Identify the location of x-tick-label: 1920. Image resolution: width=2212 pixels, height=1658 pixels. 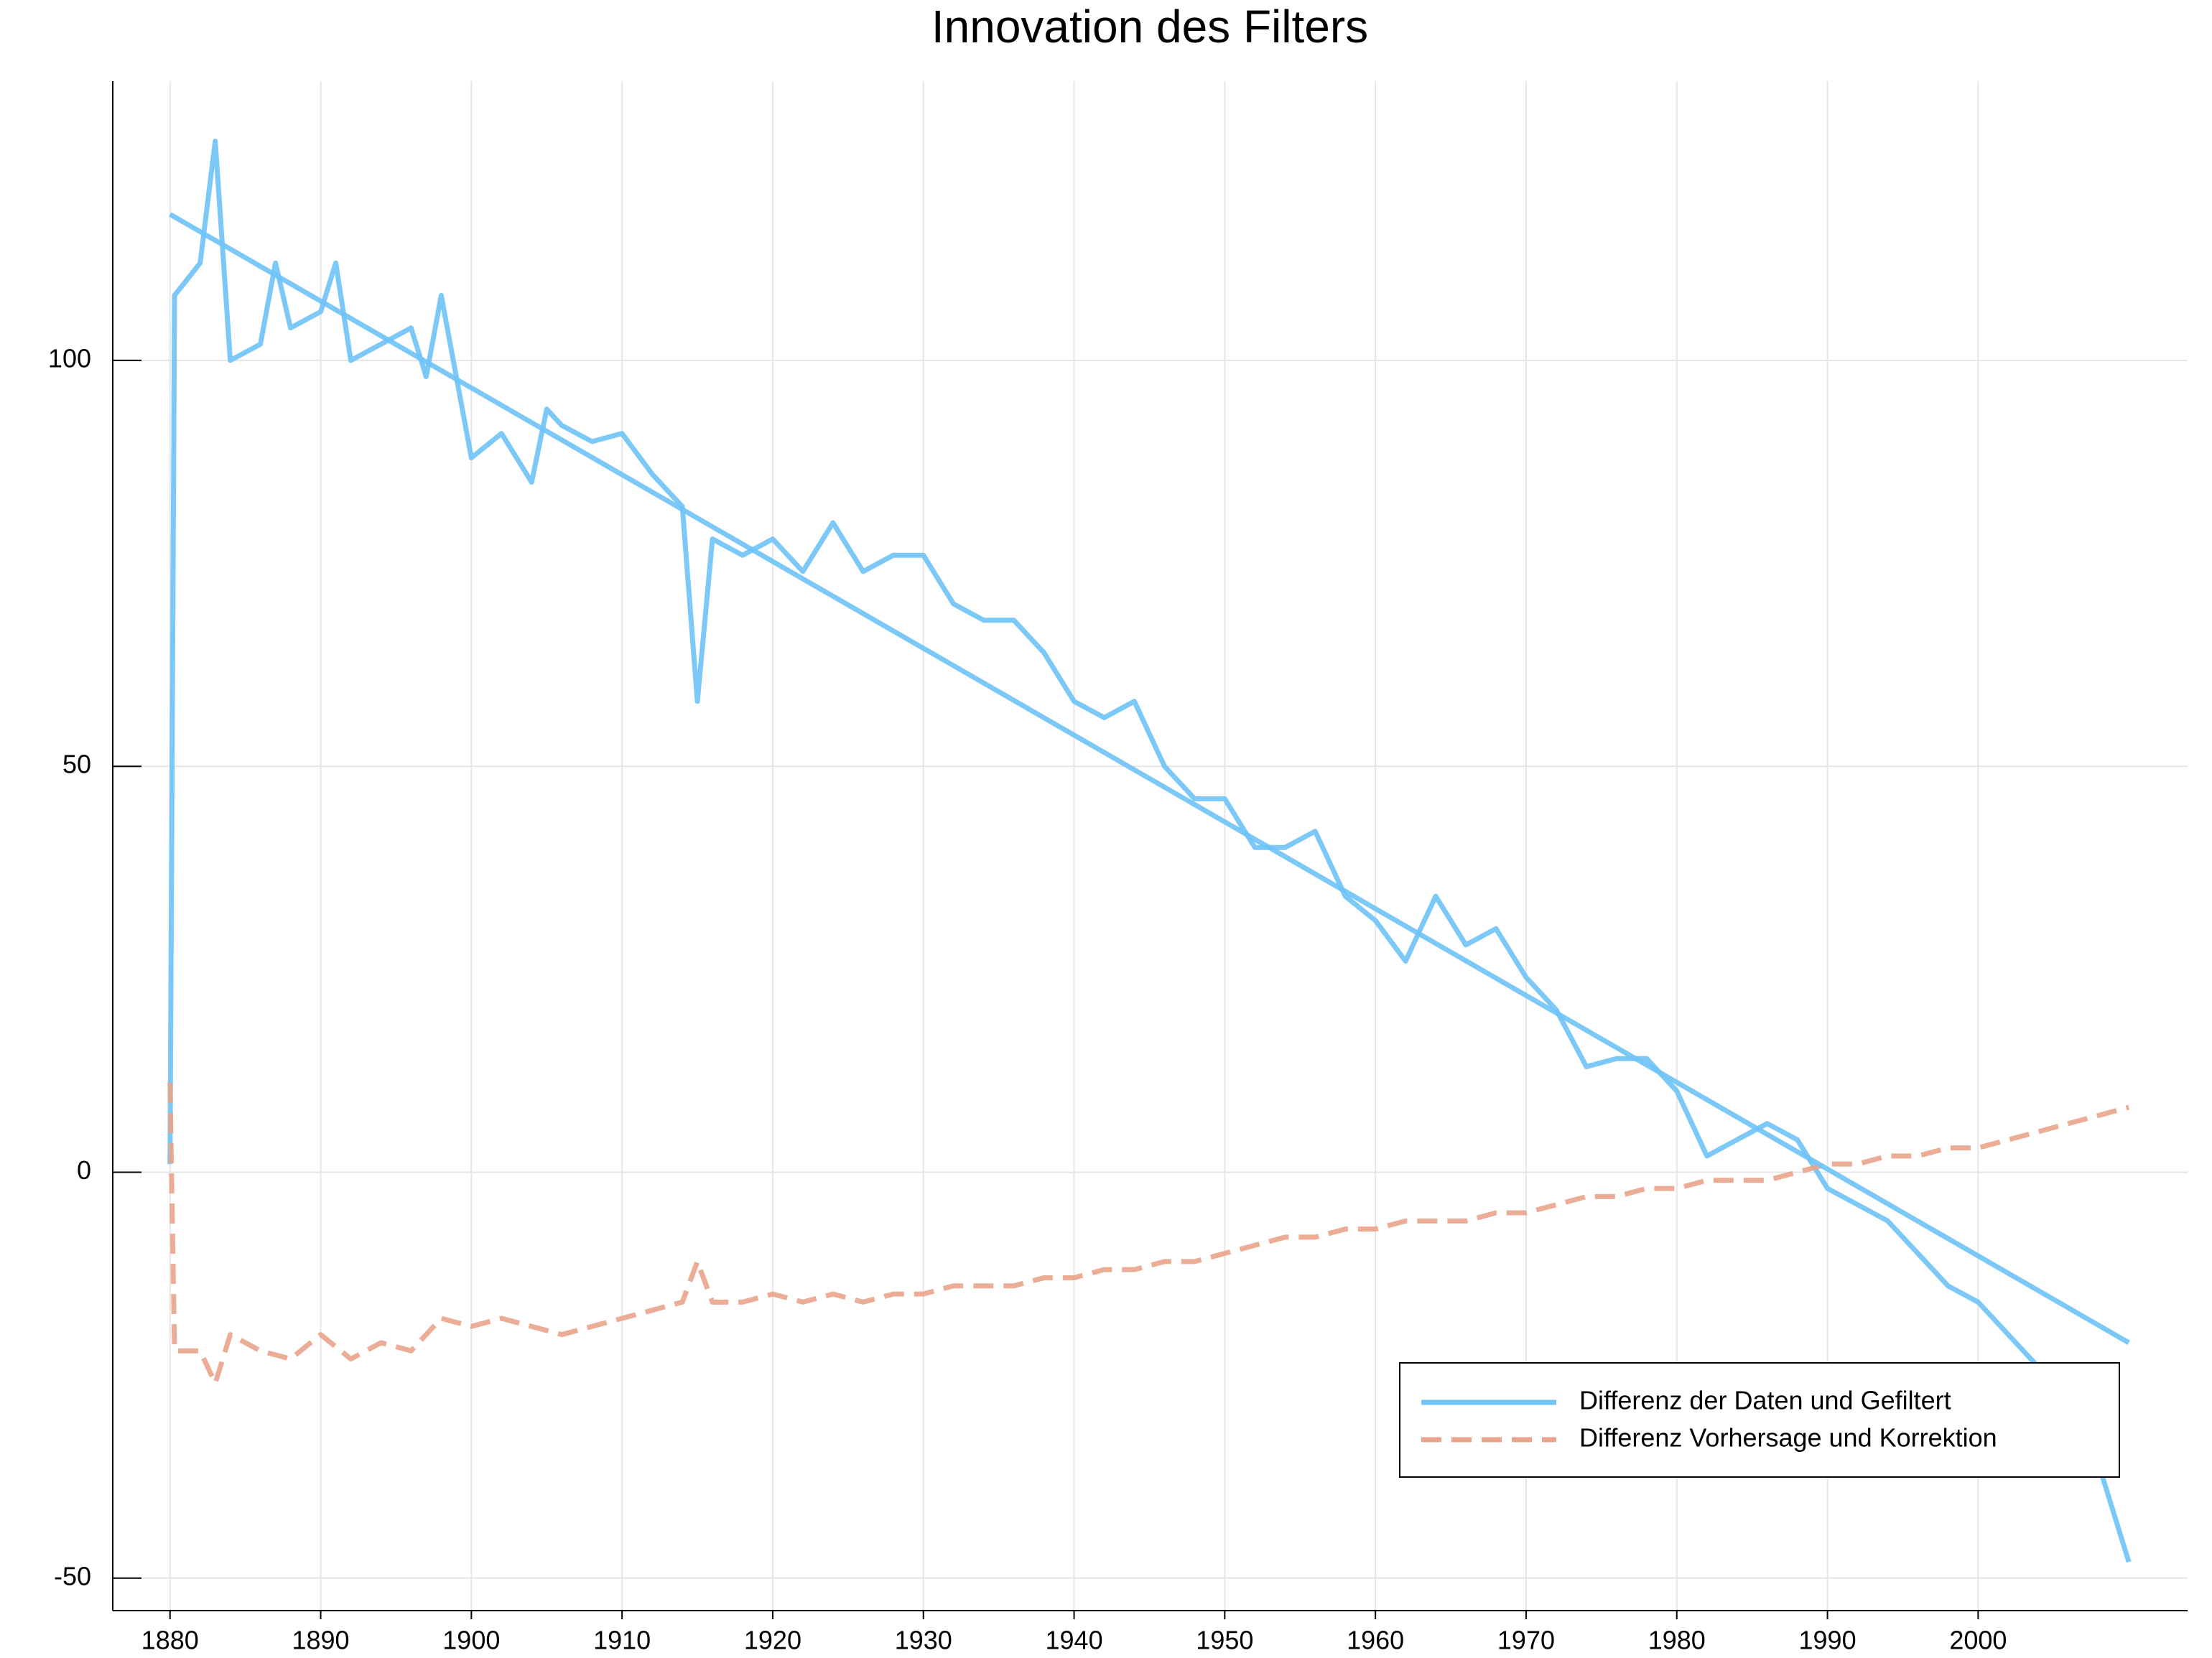
(772, 1641).